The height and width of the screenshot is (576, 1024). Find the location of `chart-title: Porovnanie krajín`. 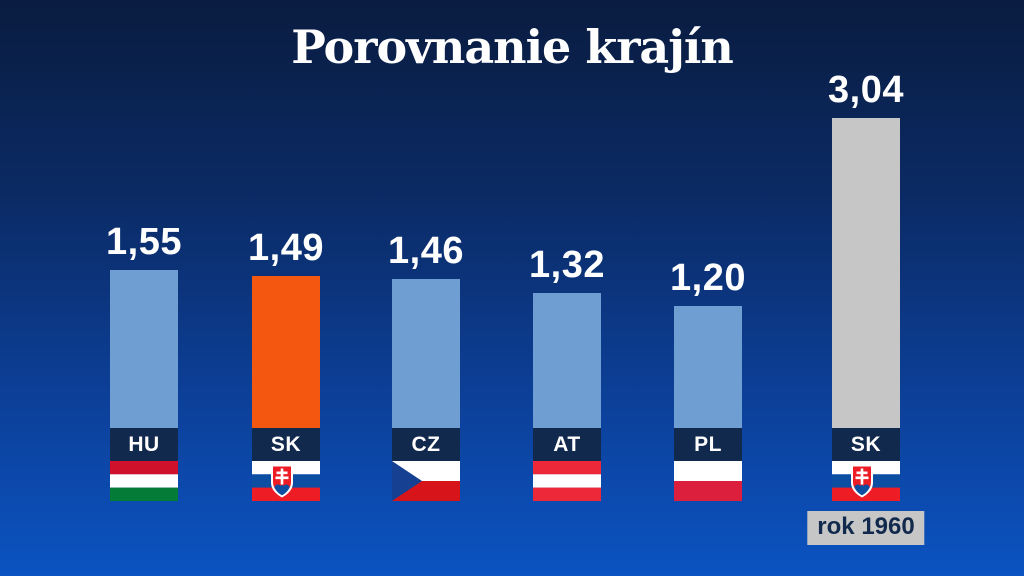

chart-title: Porovnanie krajín is located at coordinates (512, 47).